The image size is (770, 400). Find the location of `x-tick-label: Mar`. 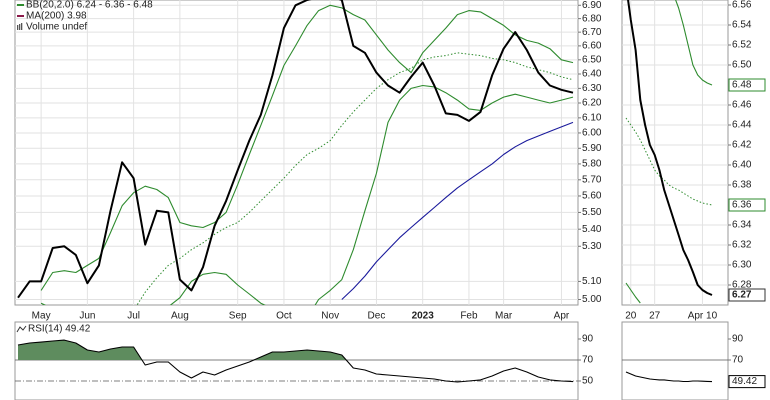

x-tick-label: Mar is located at coordinates (504, 316).